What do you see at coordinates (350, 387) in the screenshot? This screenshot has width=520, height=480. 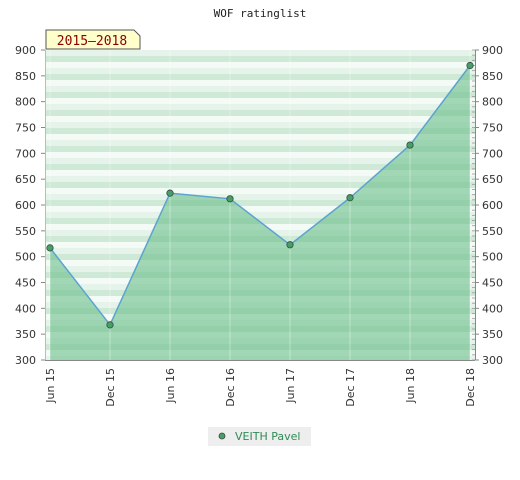 I see `x-tick-label: Dec 17` at bounding box center [350, 387].